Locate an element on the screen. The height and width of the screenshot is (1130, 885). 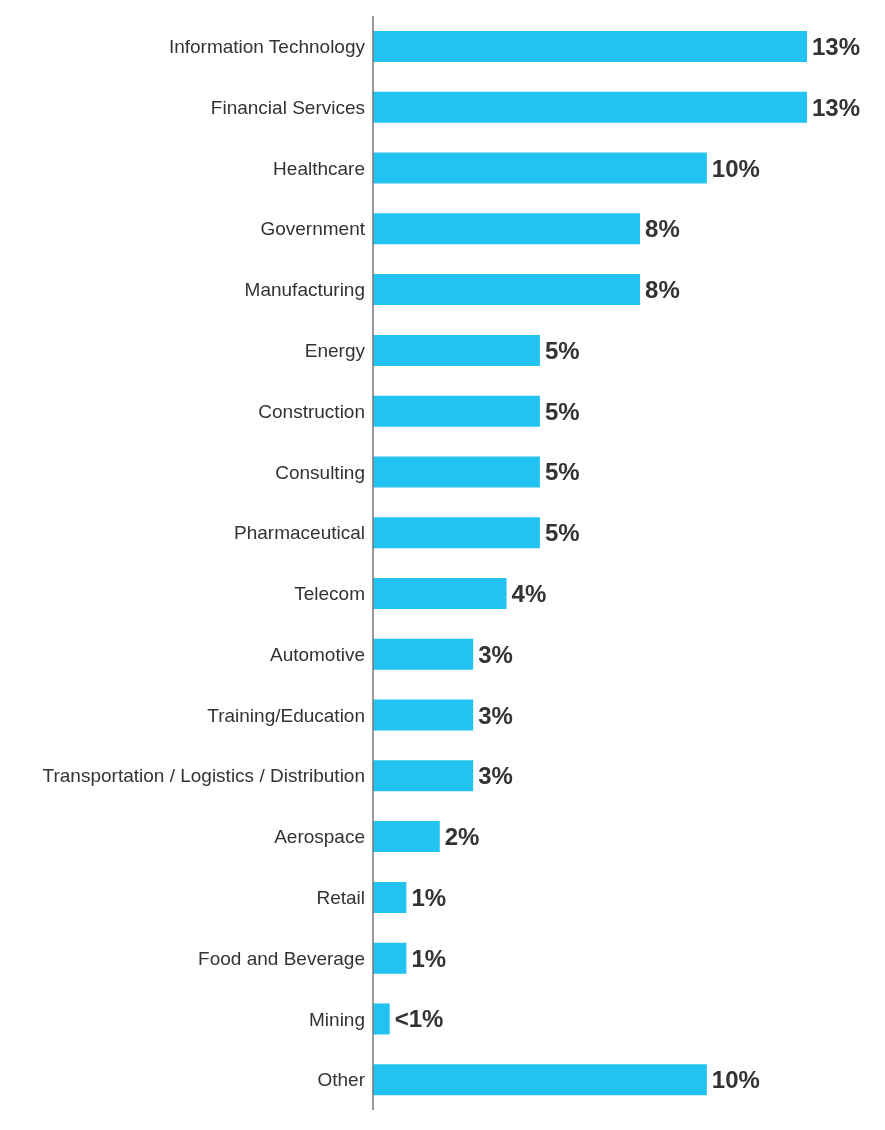
data-label: 2% is located at coordinates (462, 837).